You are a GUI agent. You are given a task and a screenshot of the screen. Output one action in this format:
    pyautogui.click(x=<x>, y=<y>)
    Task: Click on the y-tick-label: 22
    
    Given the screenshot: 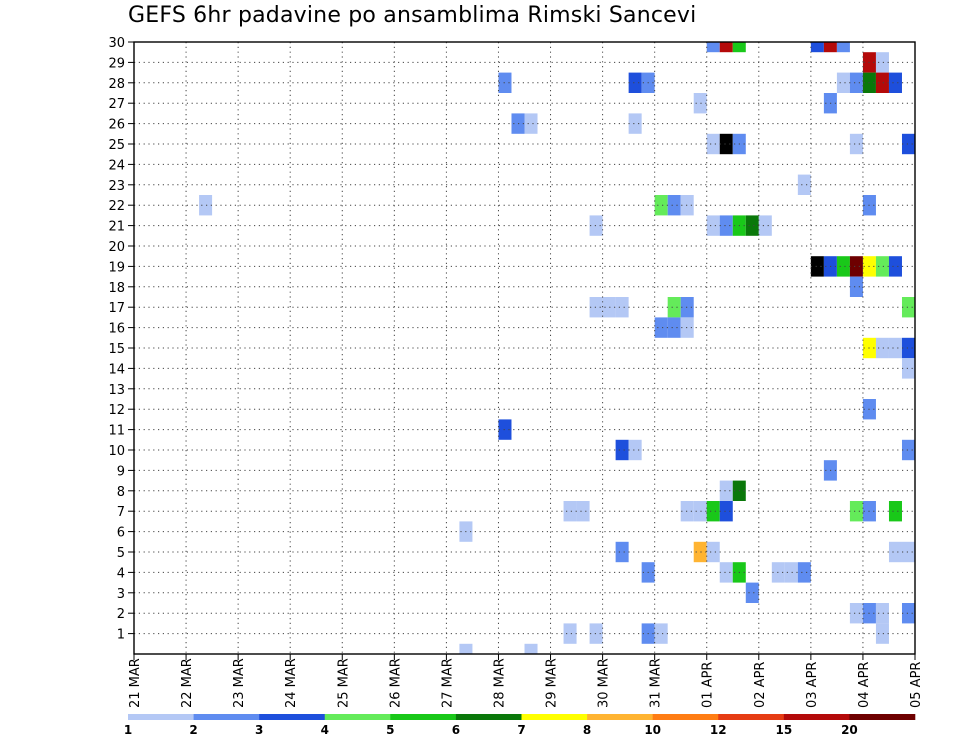 What is the action you would take?
    pyautogui.click(x=116, y=206)
    